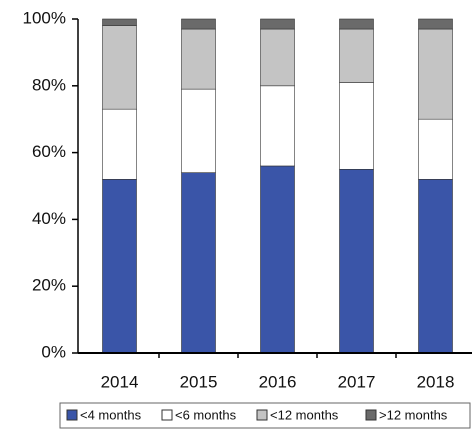 The height and width of the screenshot is (442, 472). What do you see at coordinates (436, 381) in the screenshot?
I see `x-tick-label: 2018` at bounding box center [436, 381].